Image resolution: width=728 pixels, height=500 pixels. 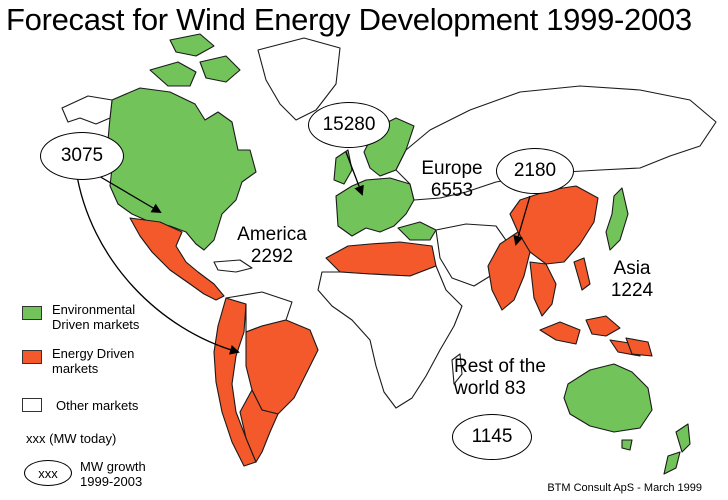 I want to click on legend-mw-today: xxx (MW today), so click(x=71, y=438).